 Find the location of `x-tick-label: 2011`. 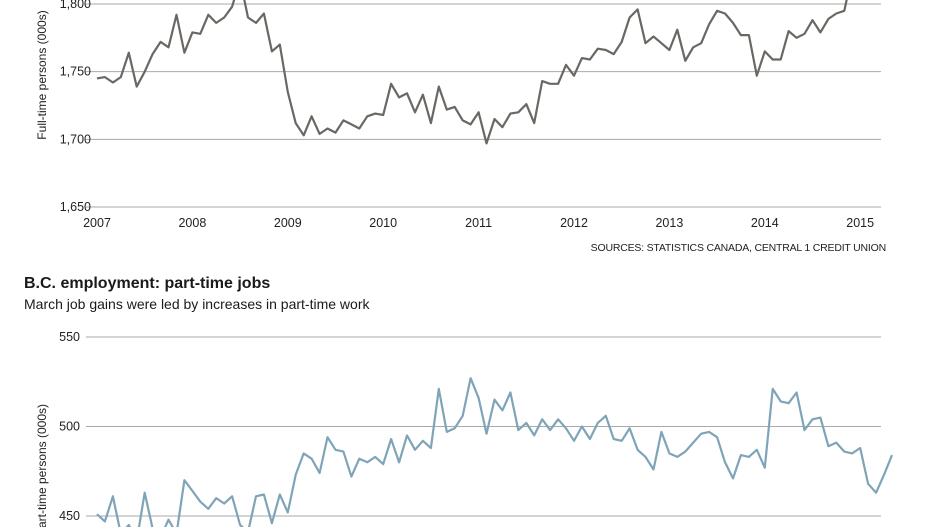

x-tick-label: 2011 is located at coordinates (478, 223).